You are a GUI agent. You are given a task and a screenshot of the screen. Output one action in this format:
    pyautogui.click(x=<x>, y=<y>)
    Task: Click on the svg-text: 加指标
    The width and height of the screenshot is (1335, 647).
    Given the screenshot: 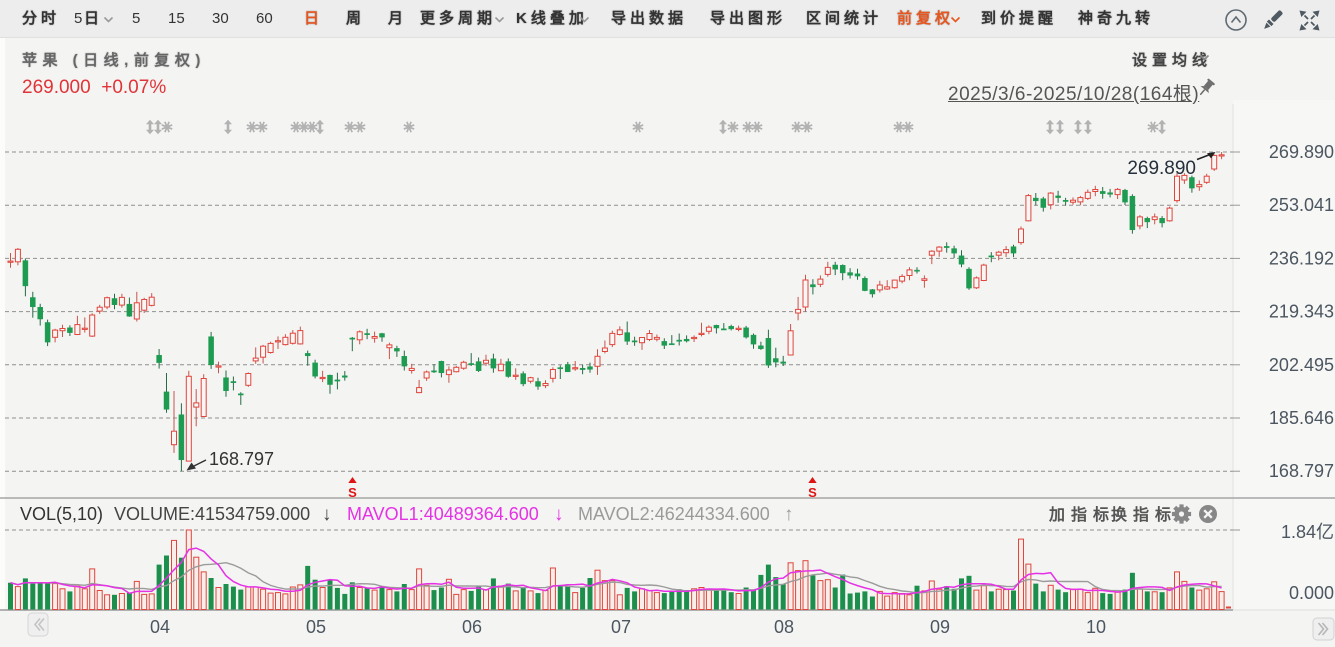 What is the action you would take?
    pyautogui.click(x=1081, y=514)
    